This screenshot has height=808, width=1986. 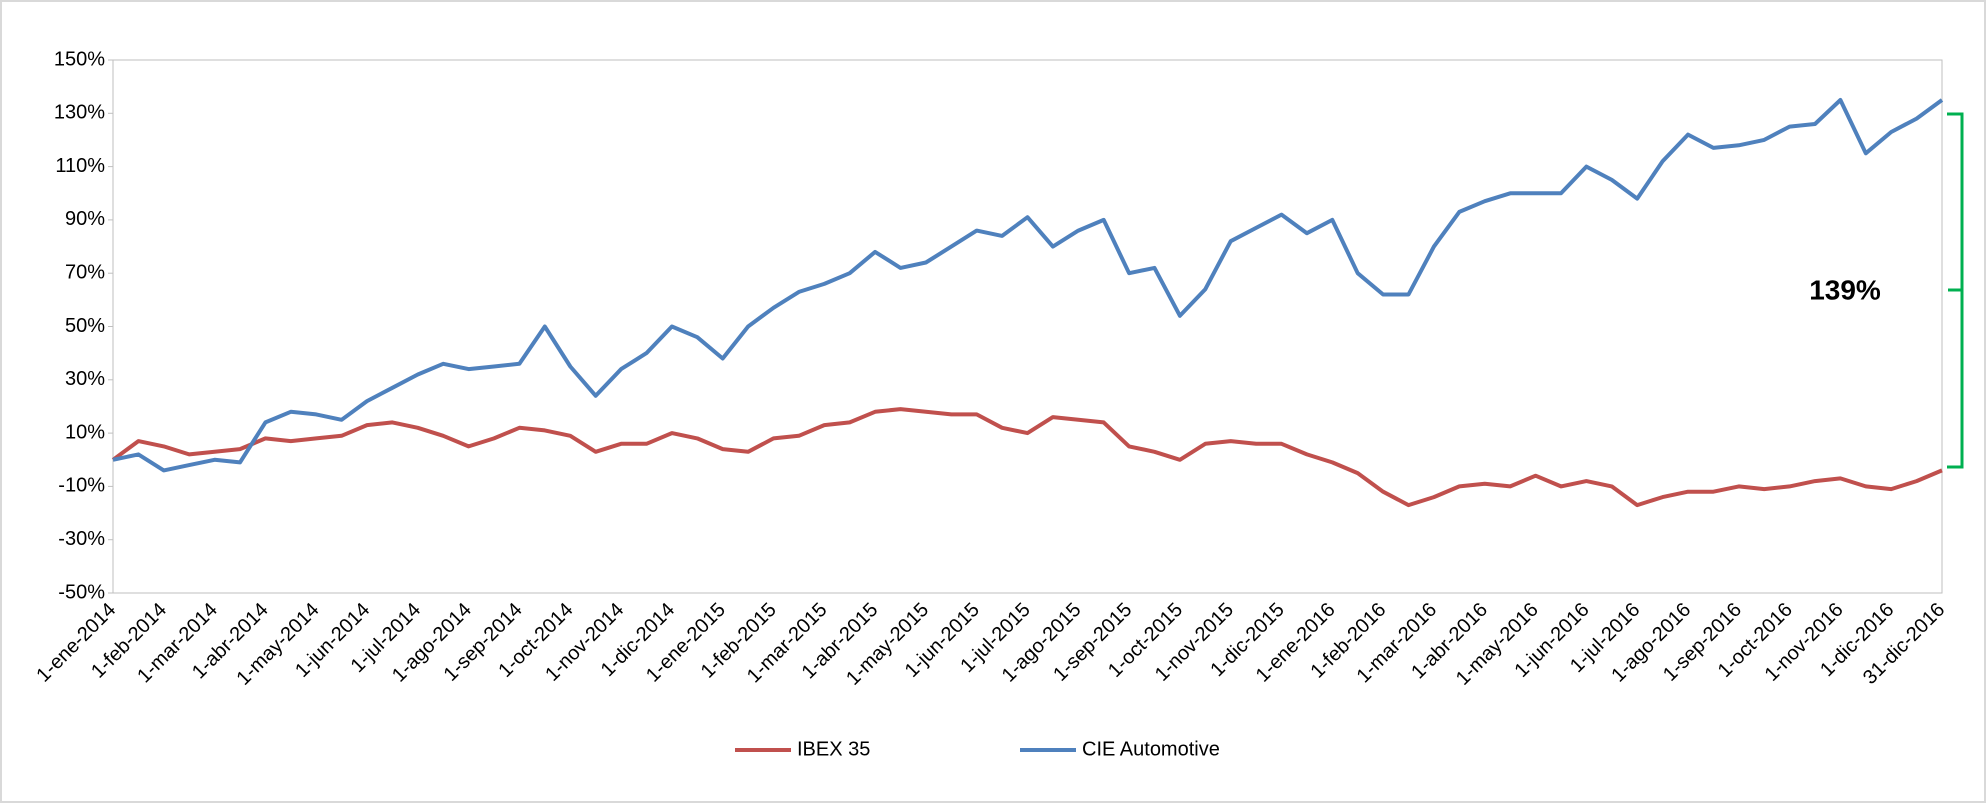 I want to click on y-tick-label: 70%, so click(x=85, y=272).